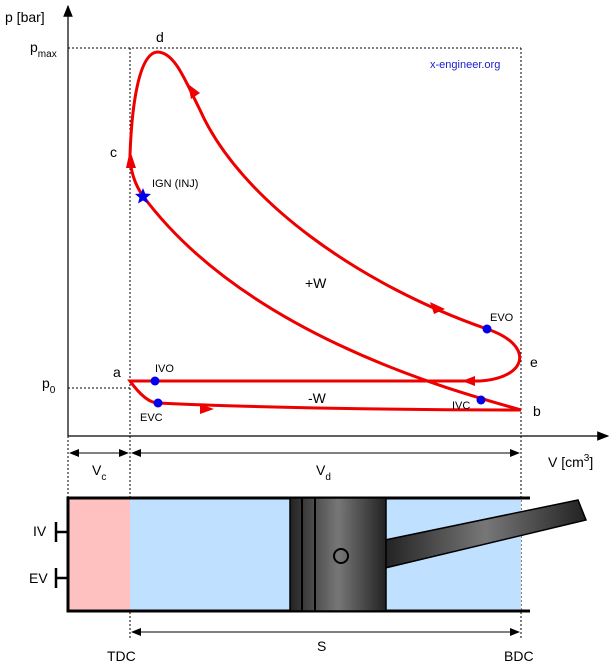 The height and width of the screenshot is (667, 615). What do you see at coordinates (53, 390) in the screenshot?
I see `label-part: 0` at bounding box center [53, 390].